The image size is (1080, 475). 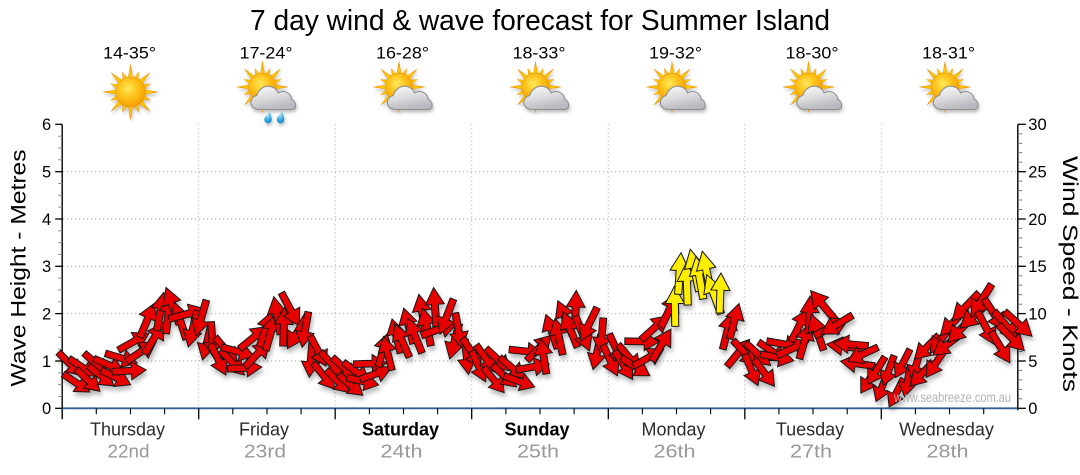 I want to click on svg-text: 30, so click(x=1037, y=125).